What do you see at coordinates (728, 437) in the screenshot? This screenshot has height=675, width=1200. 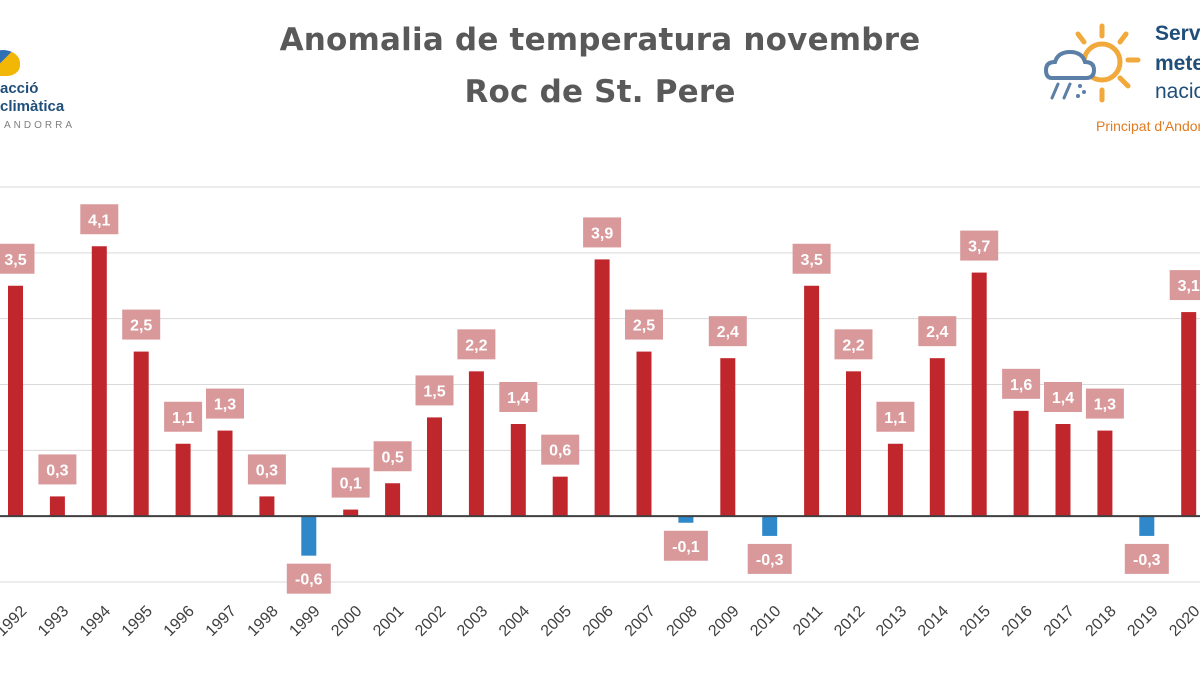 I see `bar-2009` at bounding box center [728, 437].